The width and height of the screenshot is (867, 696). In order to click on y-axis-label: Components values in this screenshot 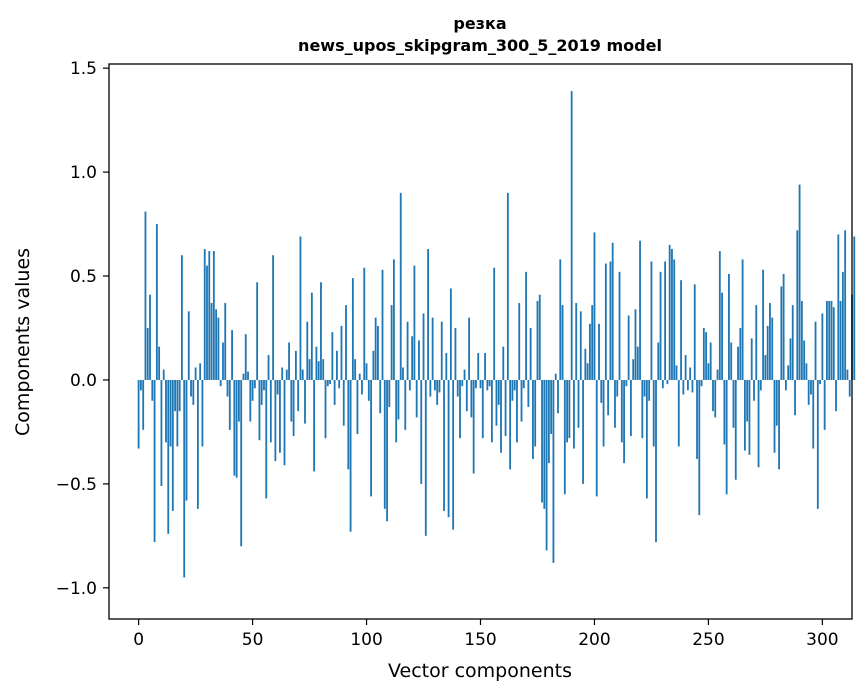, I will do `click(23, 342)`.